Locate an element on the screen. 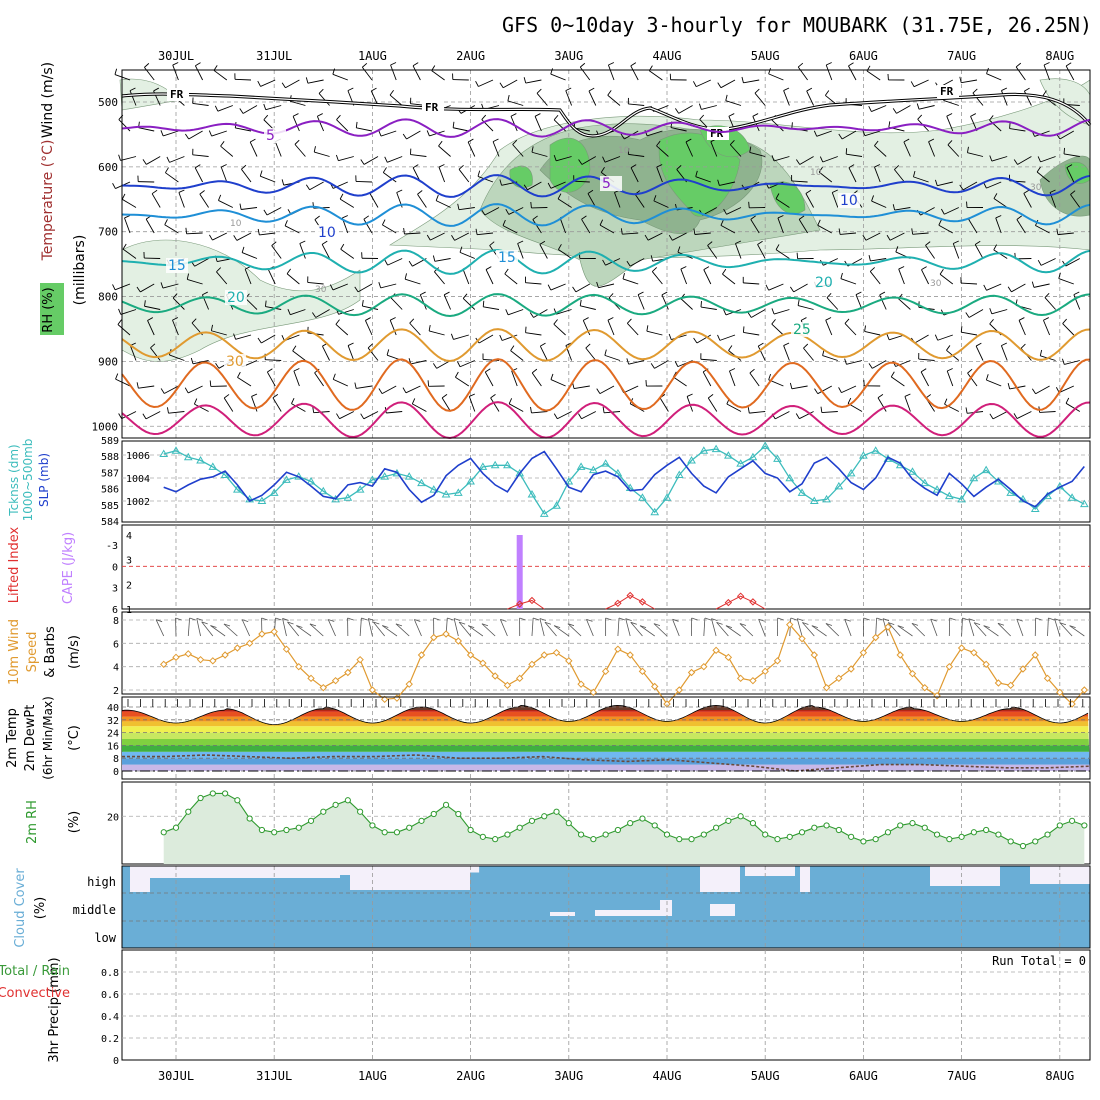  pressure-tick-label: 500 is located at coordinates (108, 102).